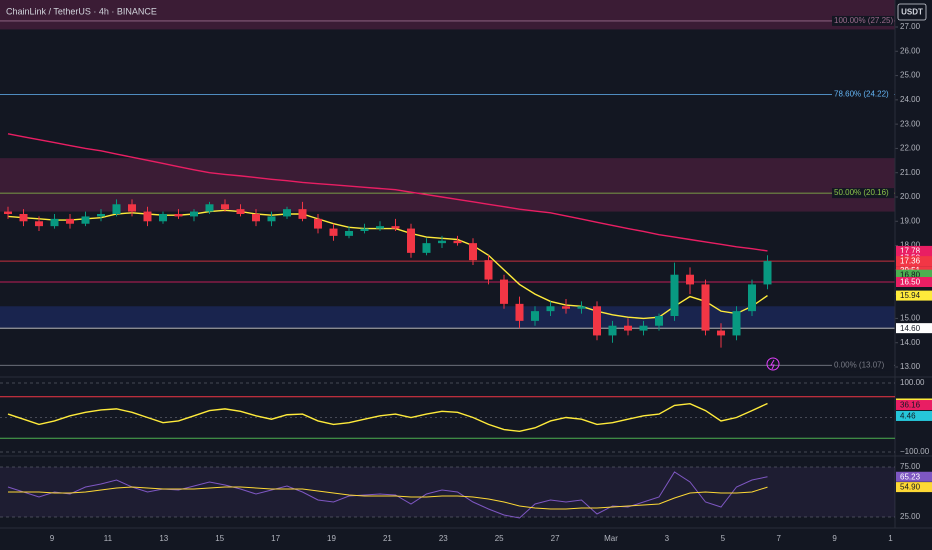  I want to click on price-tag-label: 17.36, so click(910, 261).